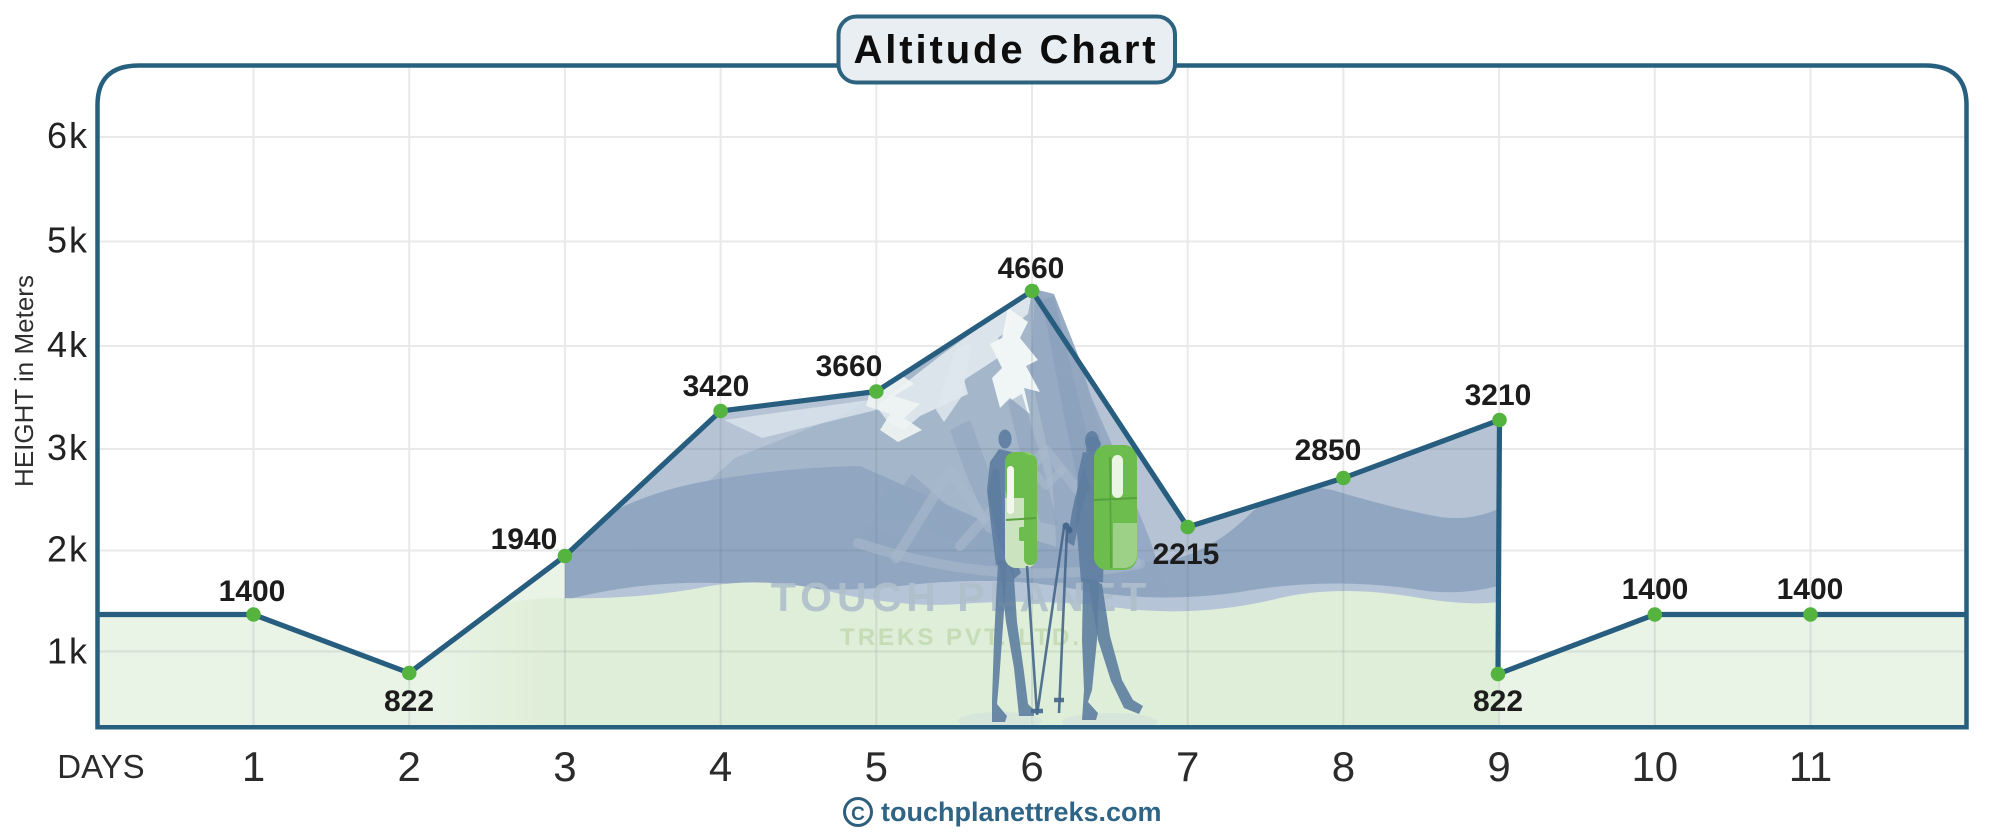 The height and width of the screenshot is (834, 1992). What do you see at coordinates (961, 637) in the screenshot?
I see `svg-text: TREKS PVT. LTD.` at bounding box center [961, 637].